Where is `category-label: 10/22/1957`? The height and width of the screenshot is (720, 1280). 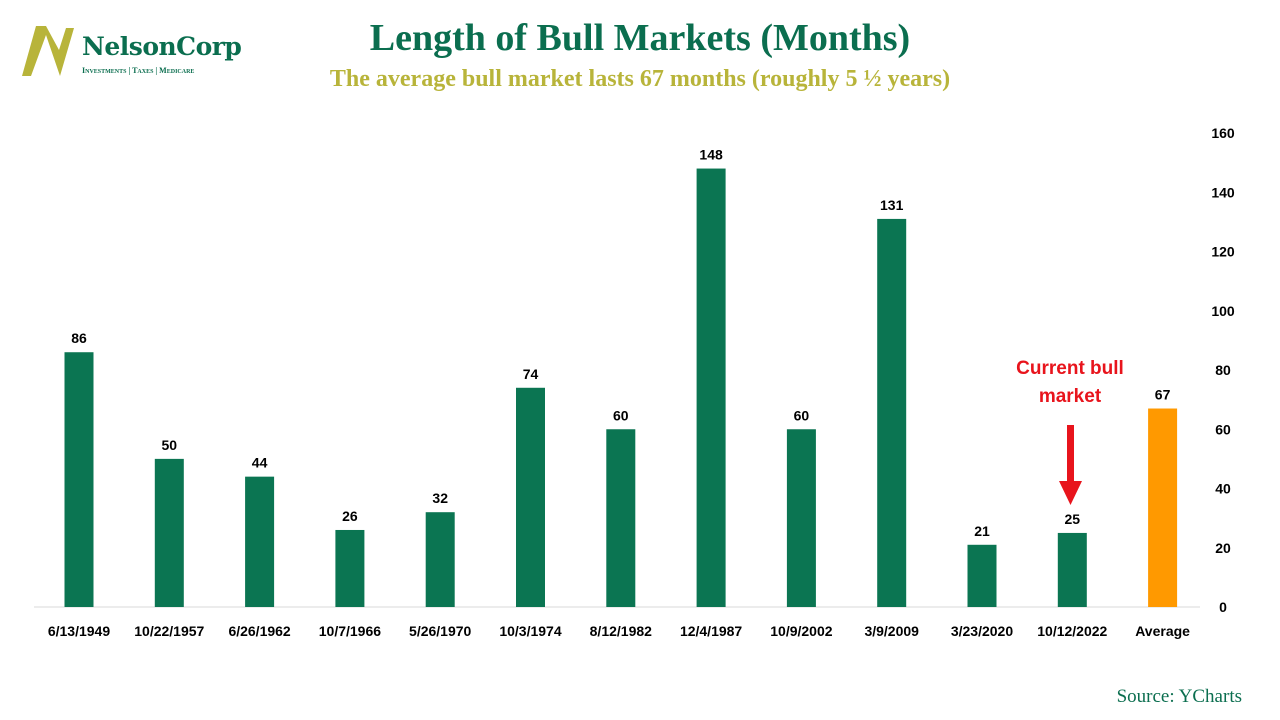
category-label: 10/22/1957 is located at coordinates (169, 631).